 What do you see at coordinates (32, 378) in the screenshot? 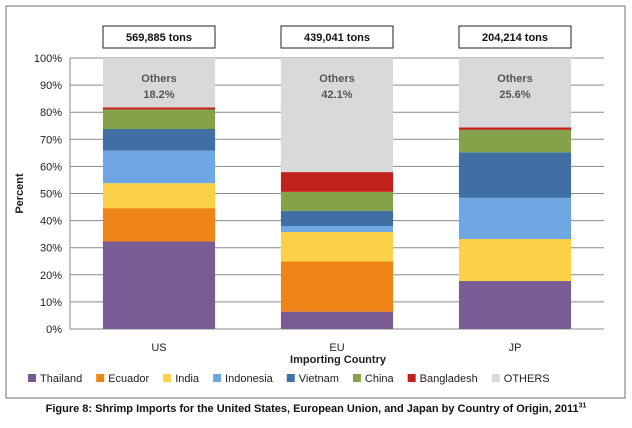
I see `legend-swatch-thailand` at bounding box center [32, 378].